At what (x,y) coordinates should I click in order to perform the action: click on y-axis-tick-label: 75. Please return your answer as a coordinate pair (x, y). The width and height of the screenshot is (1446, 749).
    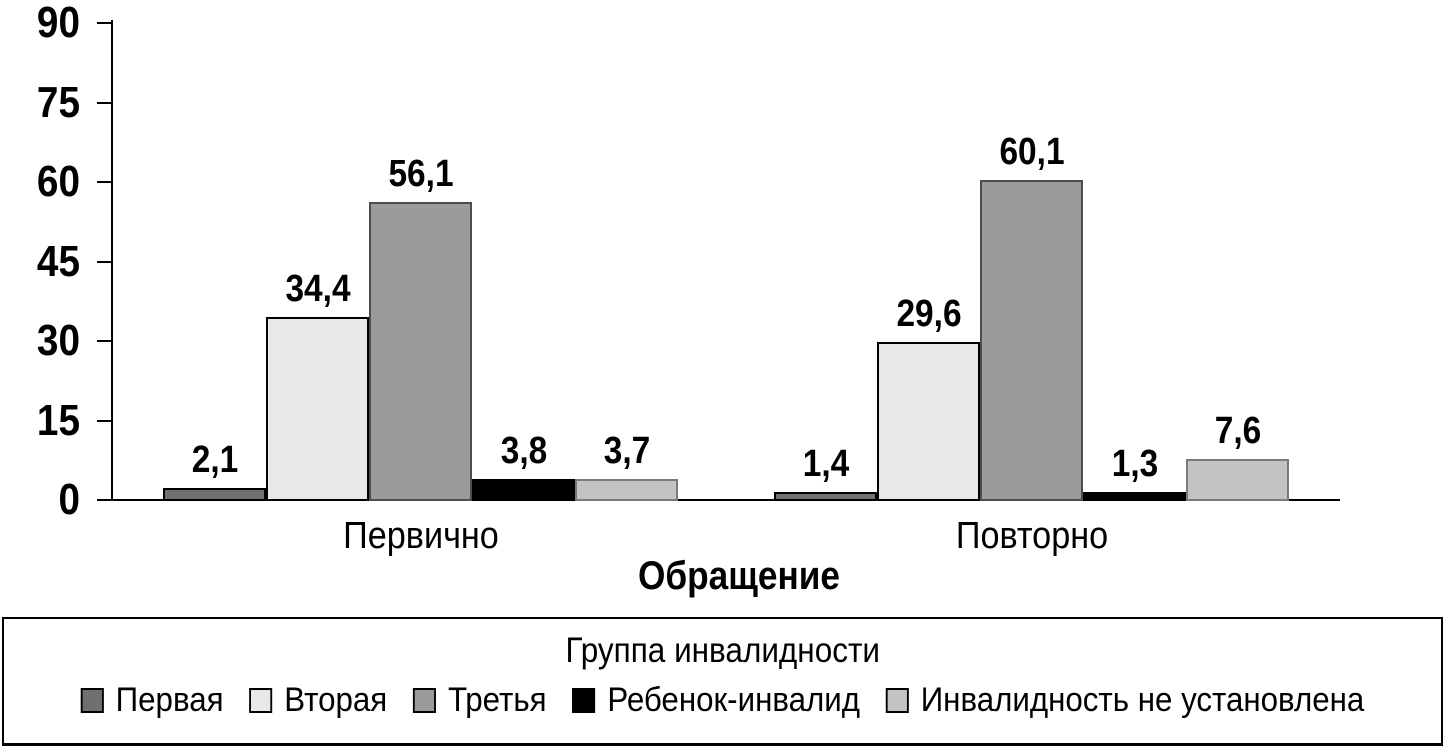
    Looking at the image, I should click on (58, 102).